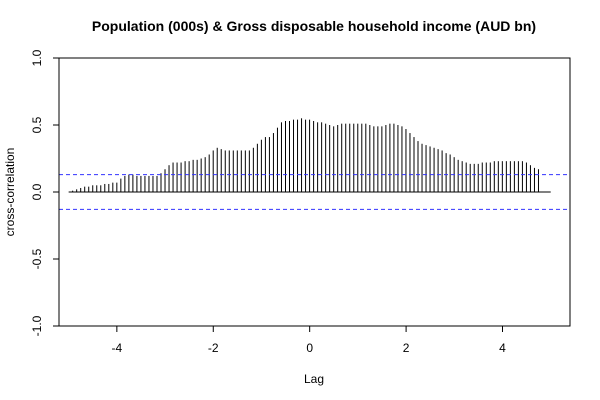  I want to click on x-axis: -4 -2 0 2 4, so click(309, 340).